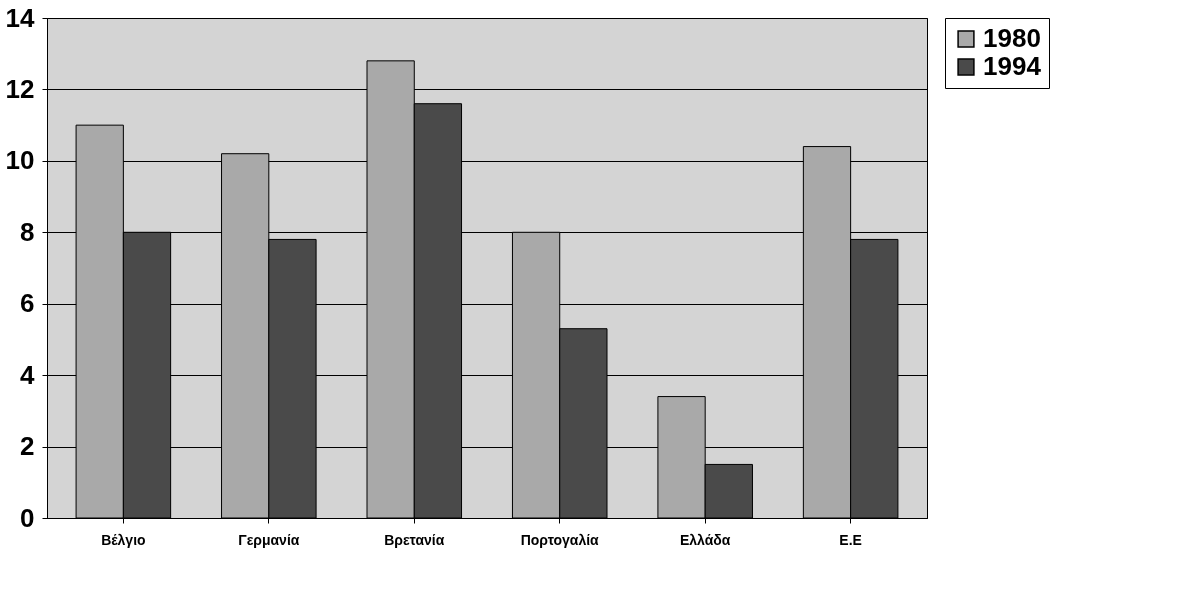 The image size is (1178, 595). What do you see at coordinates (1012, 38) in the screenshot?
I see `legend-label: 1980` at bounding box center [1012, 38].